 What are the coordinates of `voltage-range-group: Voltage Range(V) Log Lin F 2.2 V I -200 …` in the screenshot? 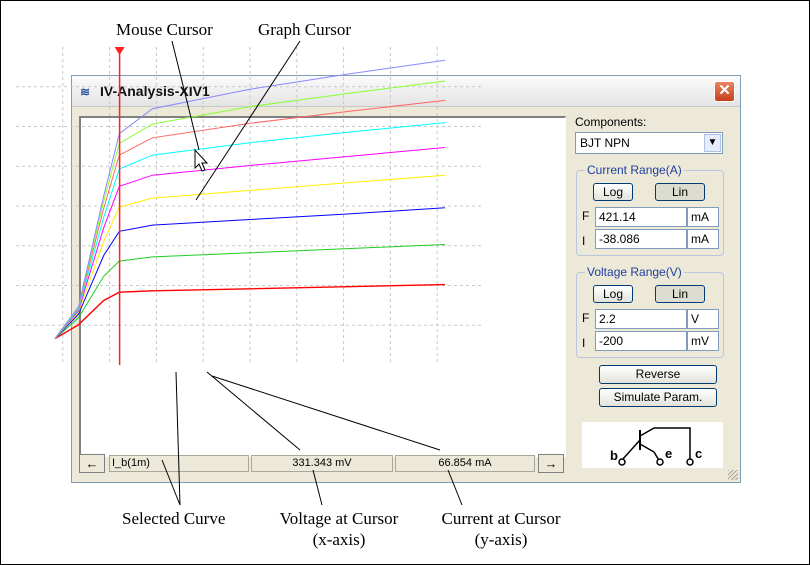 It's located at (650, 311).